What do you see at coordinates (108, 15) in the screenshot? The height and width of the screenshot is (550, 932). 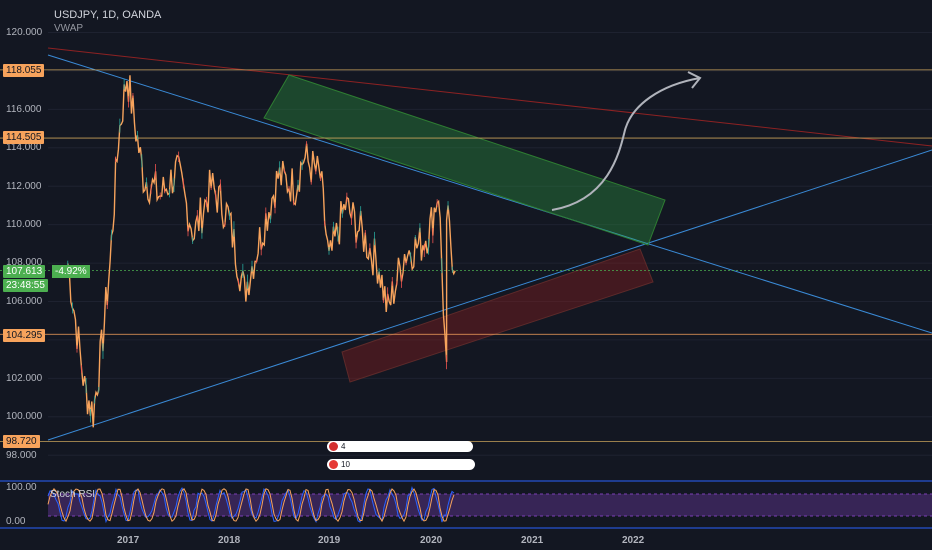 I see `chart-title: USDJPY, 1D, OANDA` at bounding box center [108, 15].